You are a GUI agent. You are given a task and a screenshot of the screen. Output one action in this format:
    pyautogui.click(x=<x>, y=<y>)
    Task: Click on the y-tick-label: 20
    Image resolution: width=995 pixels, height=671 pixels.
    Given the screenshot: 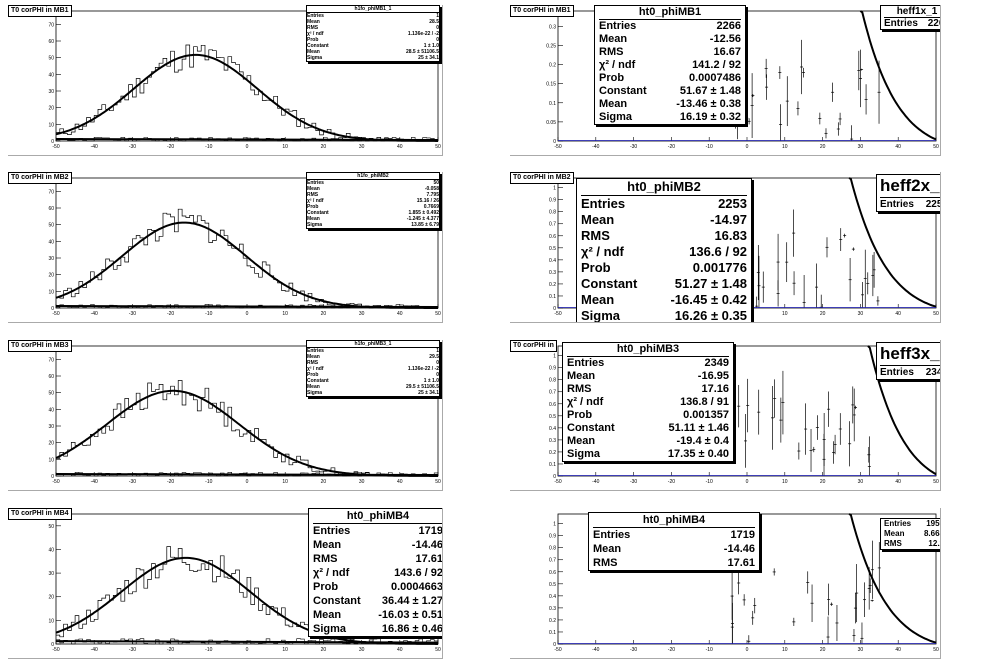 What is the action you would take?
    pyautogui.click(x=51, y=598)
    